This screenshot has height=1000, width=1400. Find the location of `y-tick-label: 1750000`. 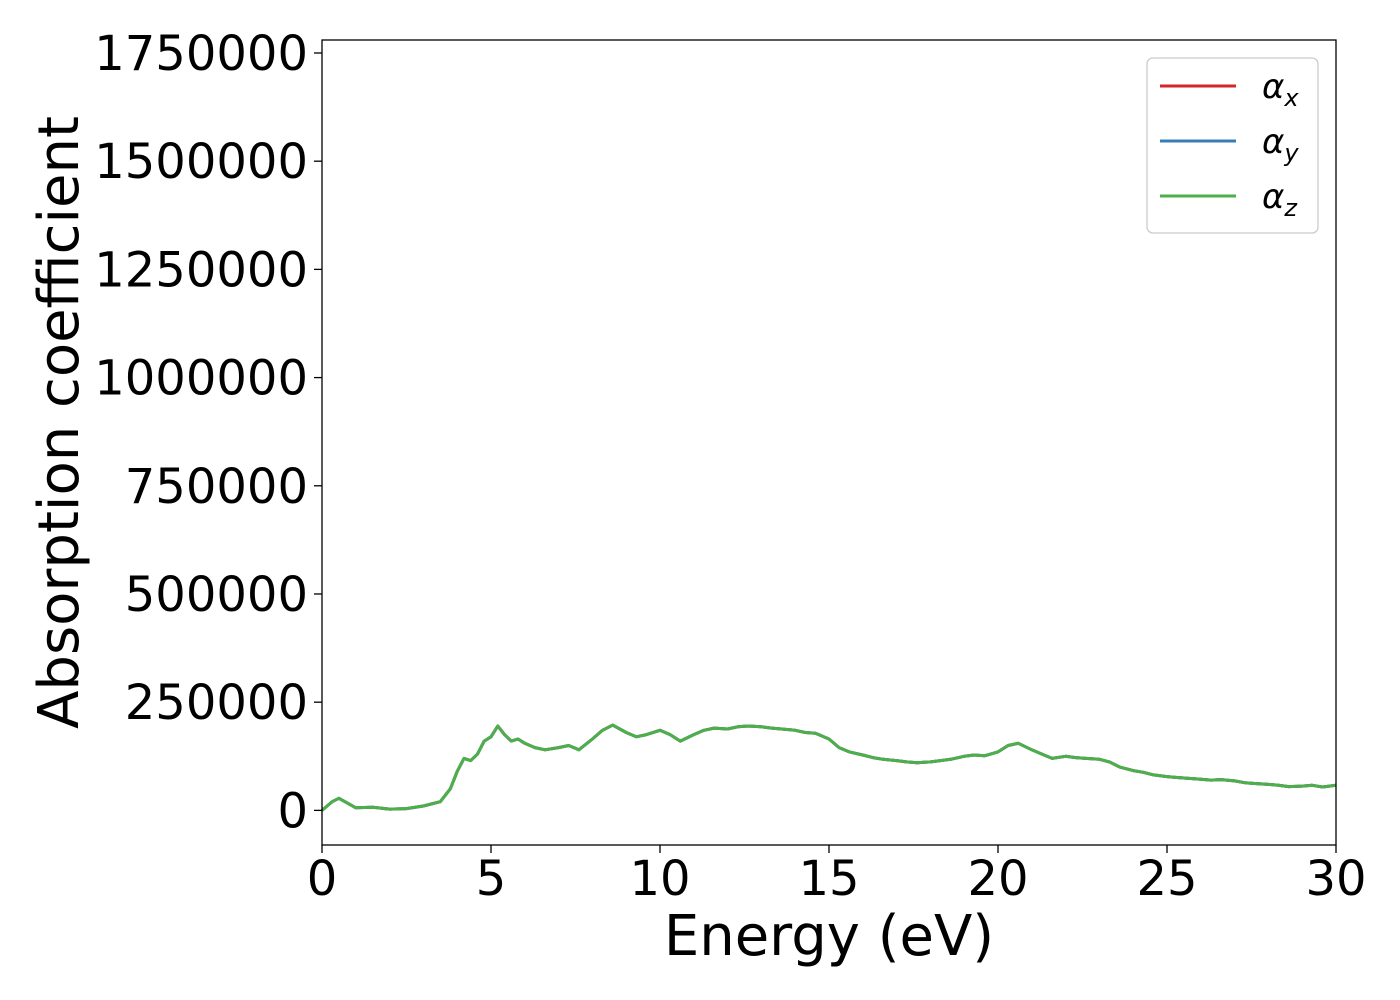

y-tick-label: 1750000 is located at coordinates (201, 54).